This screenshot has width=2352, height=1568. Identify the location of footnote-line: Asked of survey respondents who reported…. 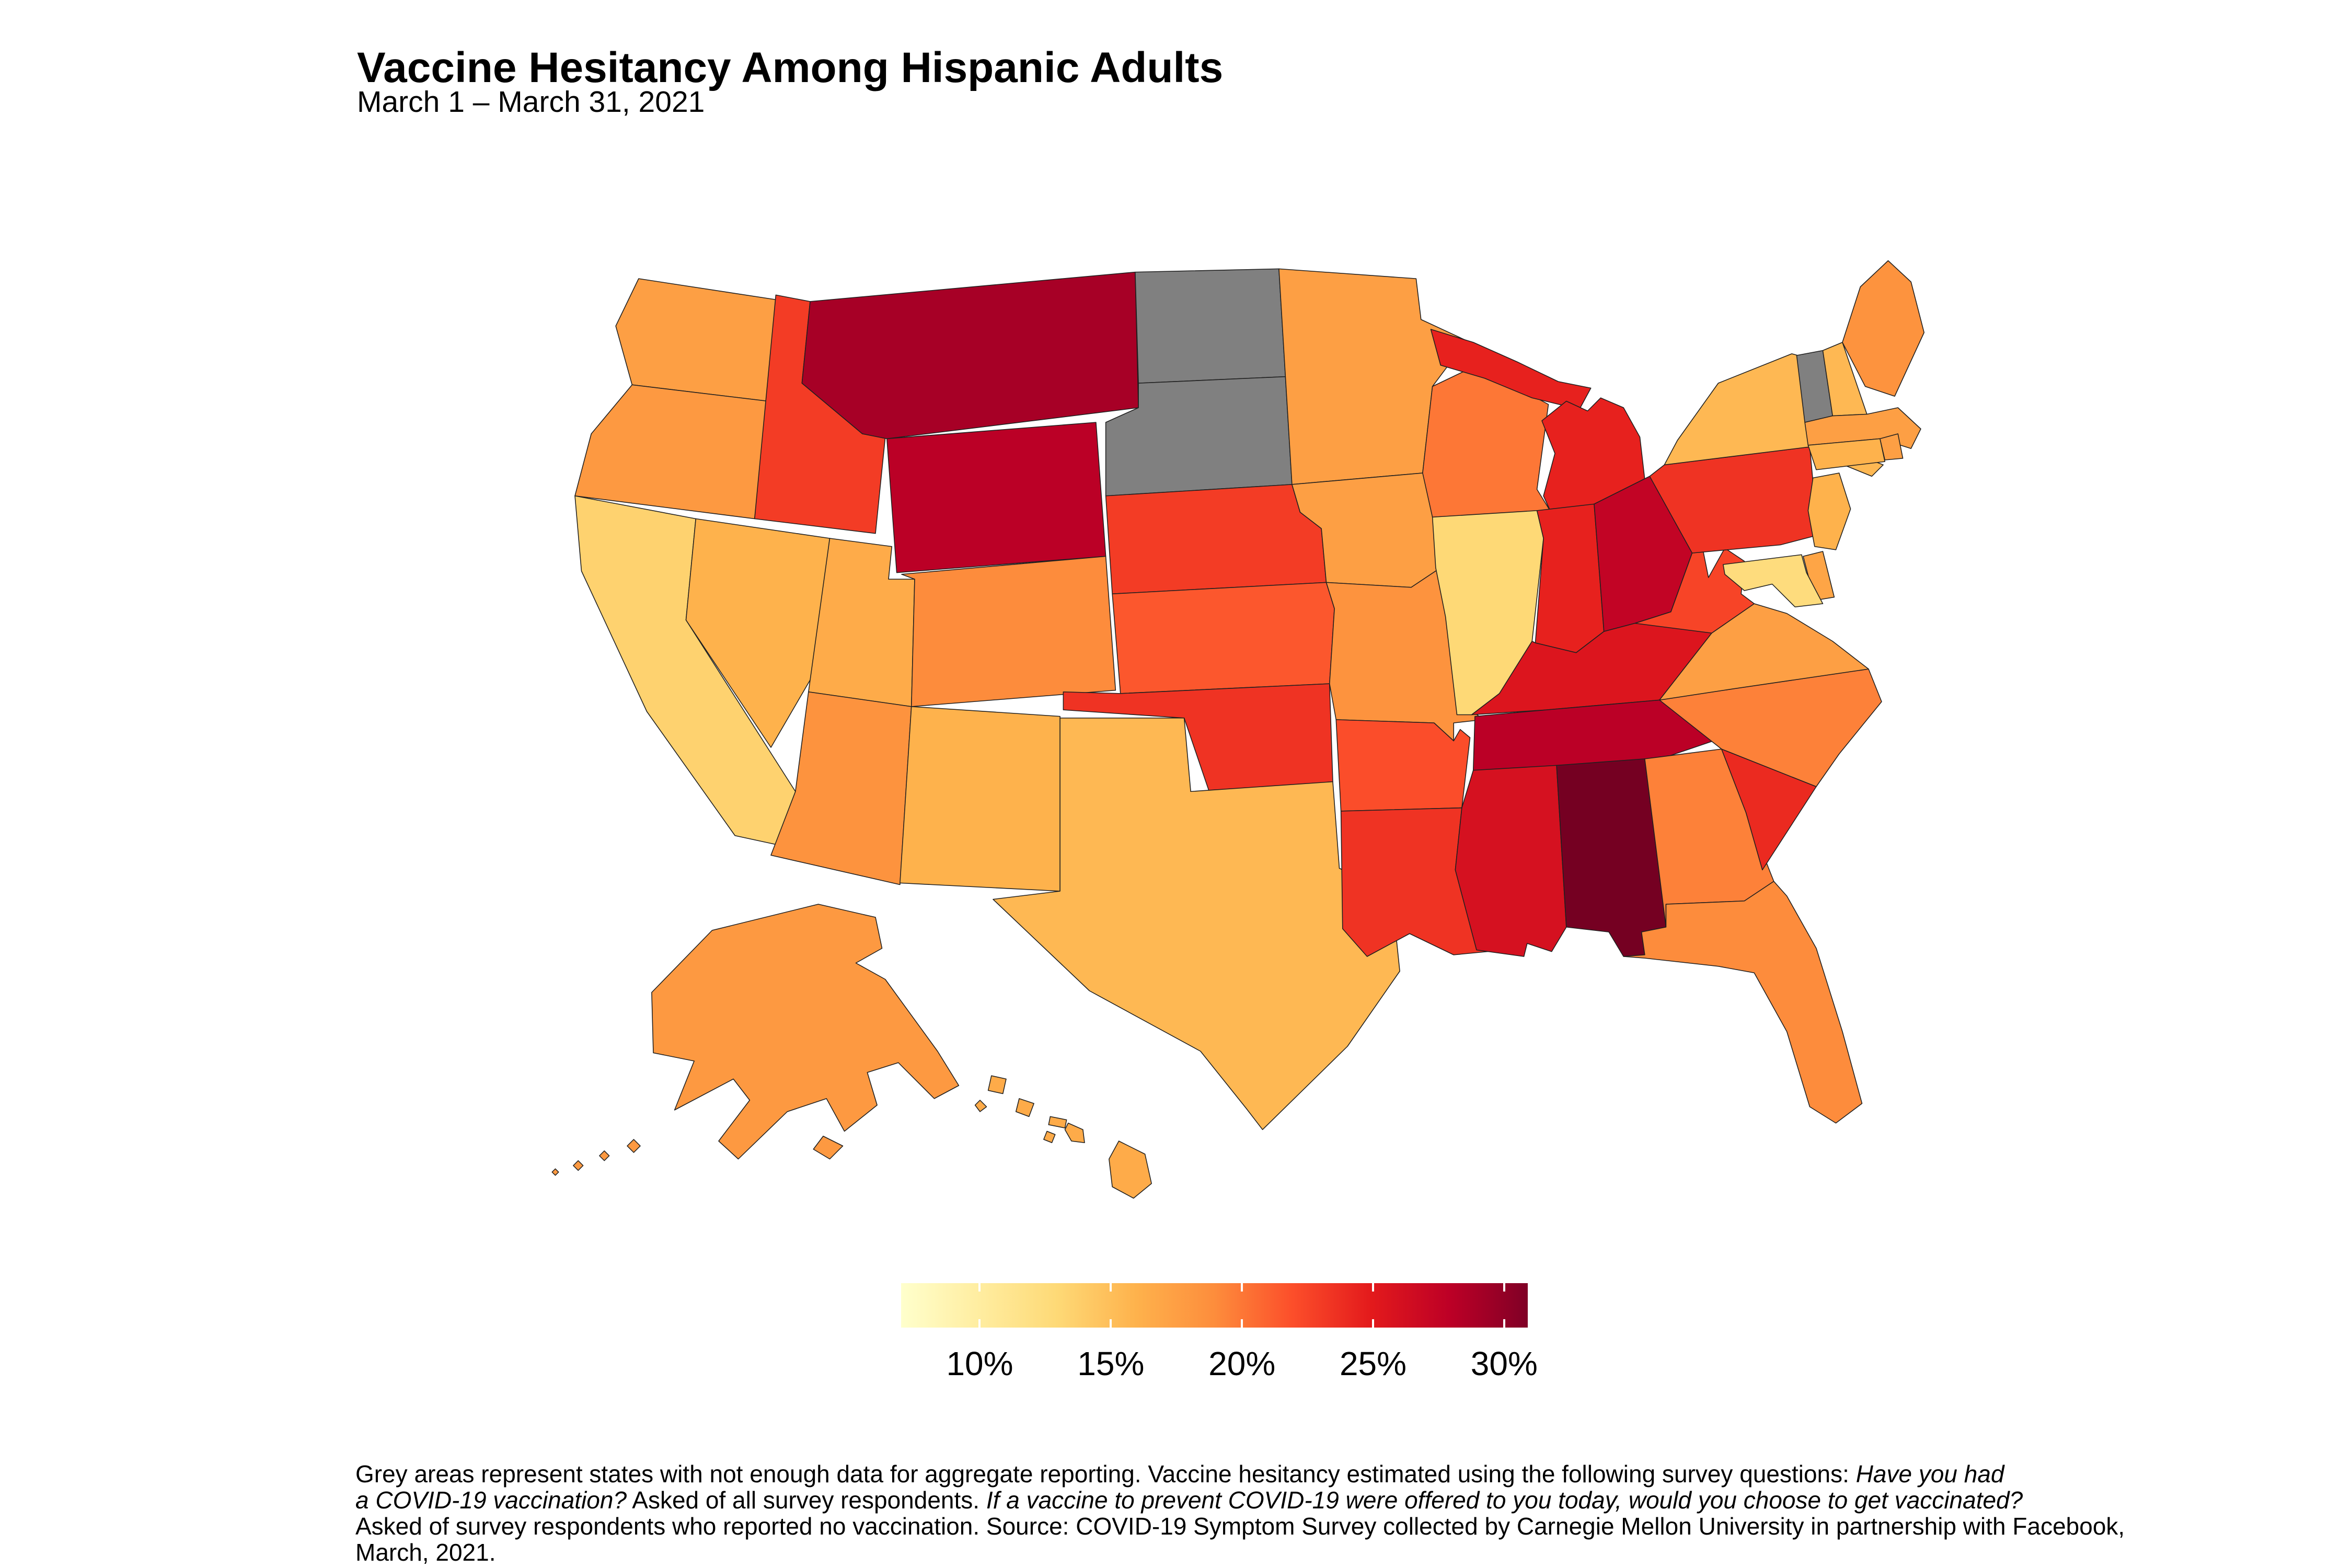
(1240, 1526).